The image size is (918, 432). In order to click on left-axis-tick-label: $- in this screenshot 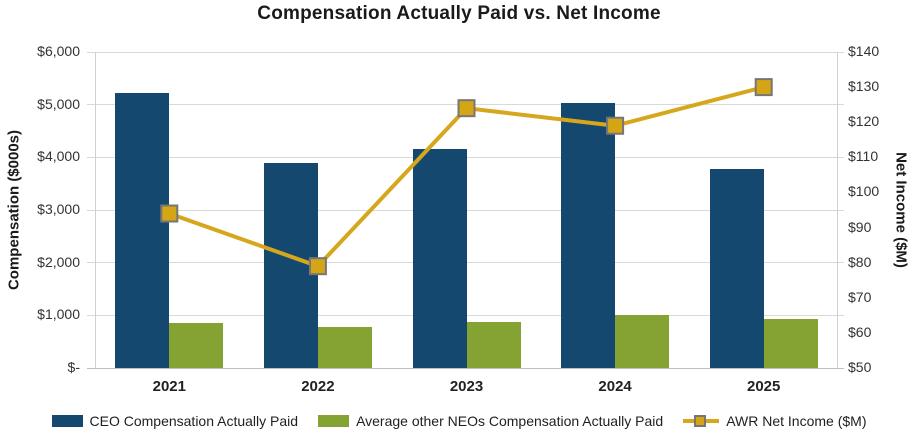, I will do `click(73, 367)`.